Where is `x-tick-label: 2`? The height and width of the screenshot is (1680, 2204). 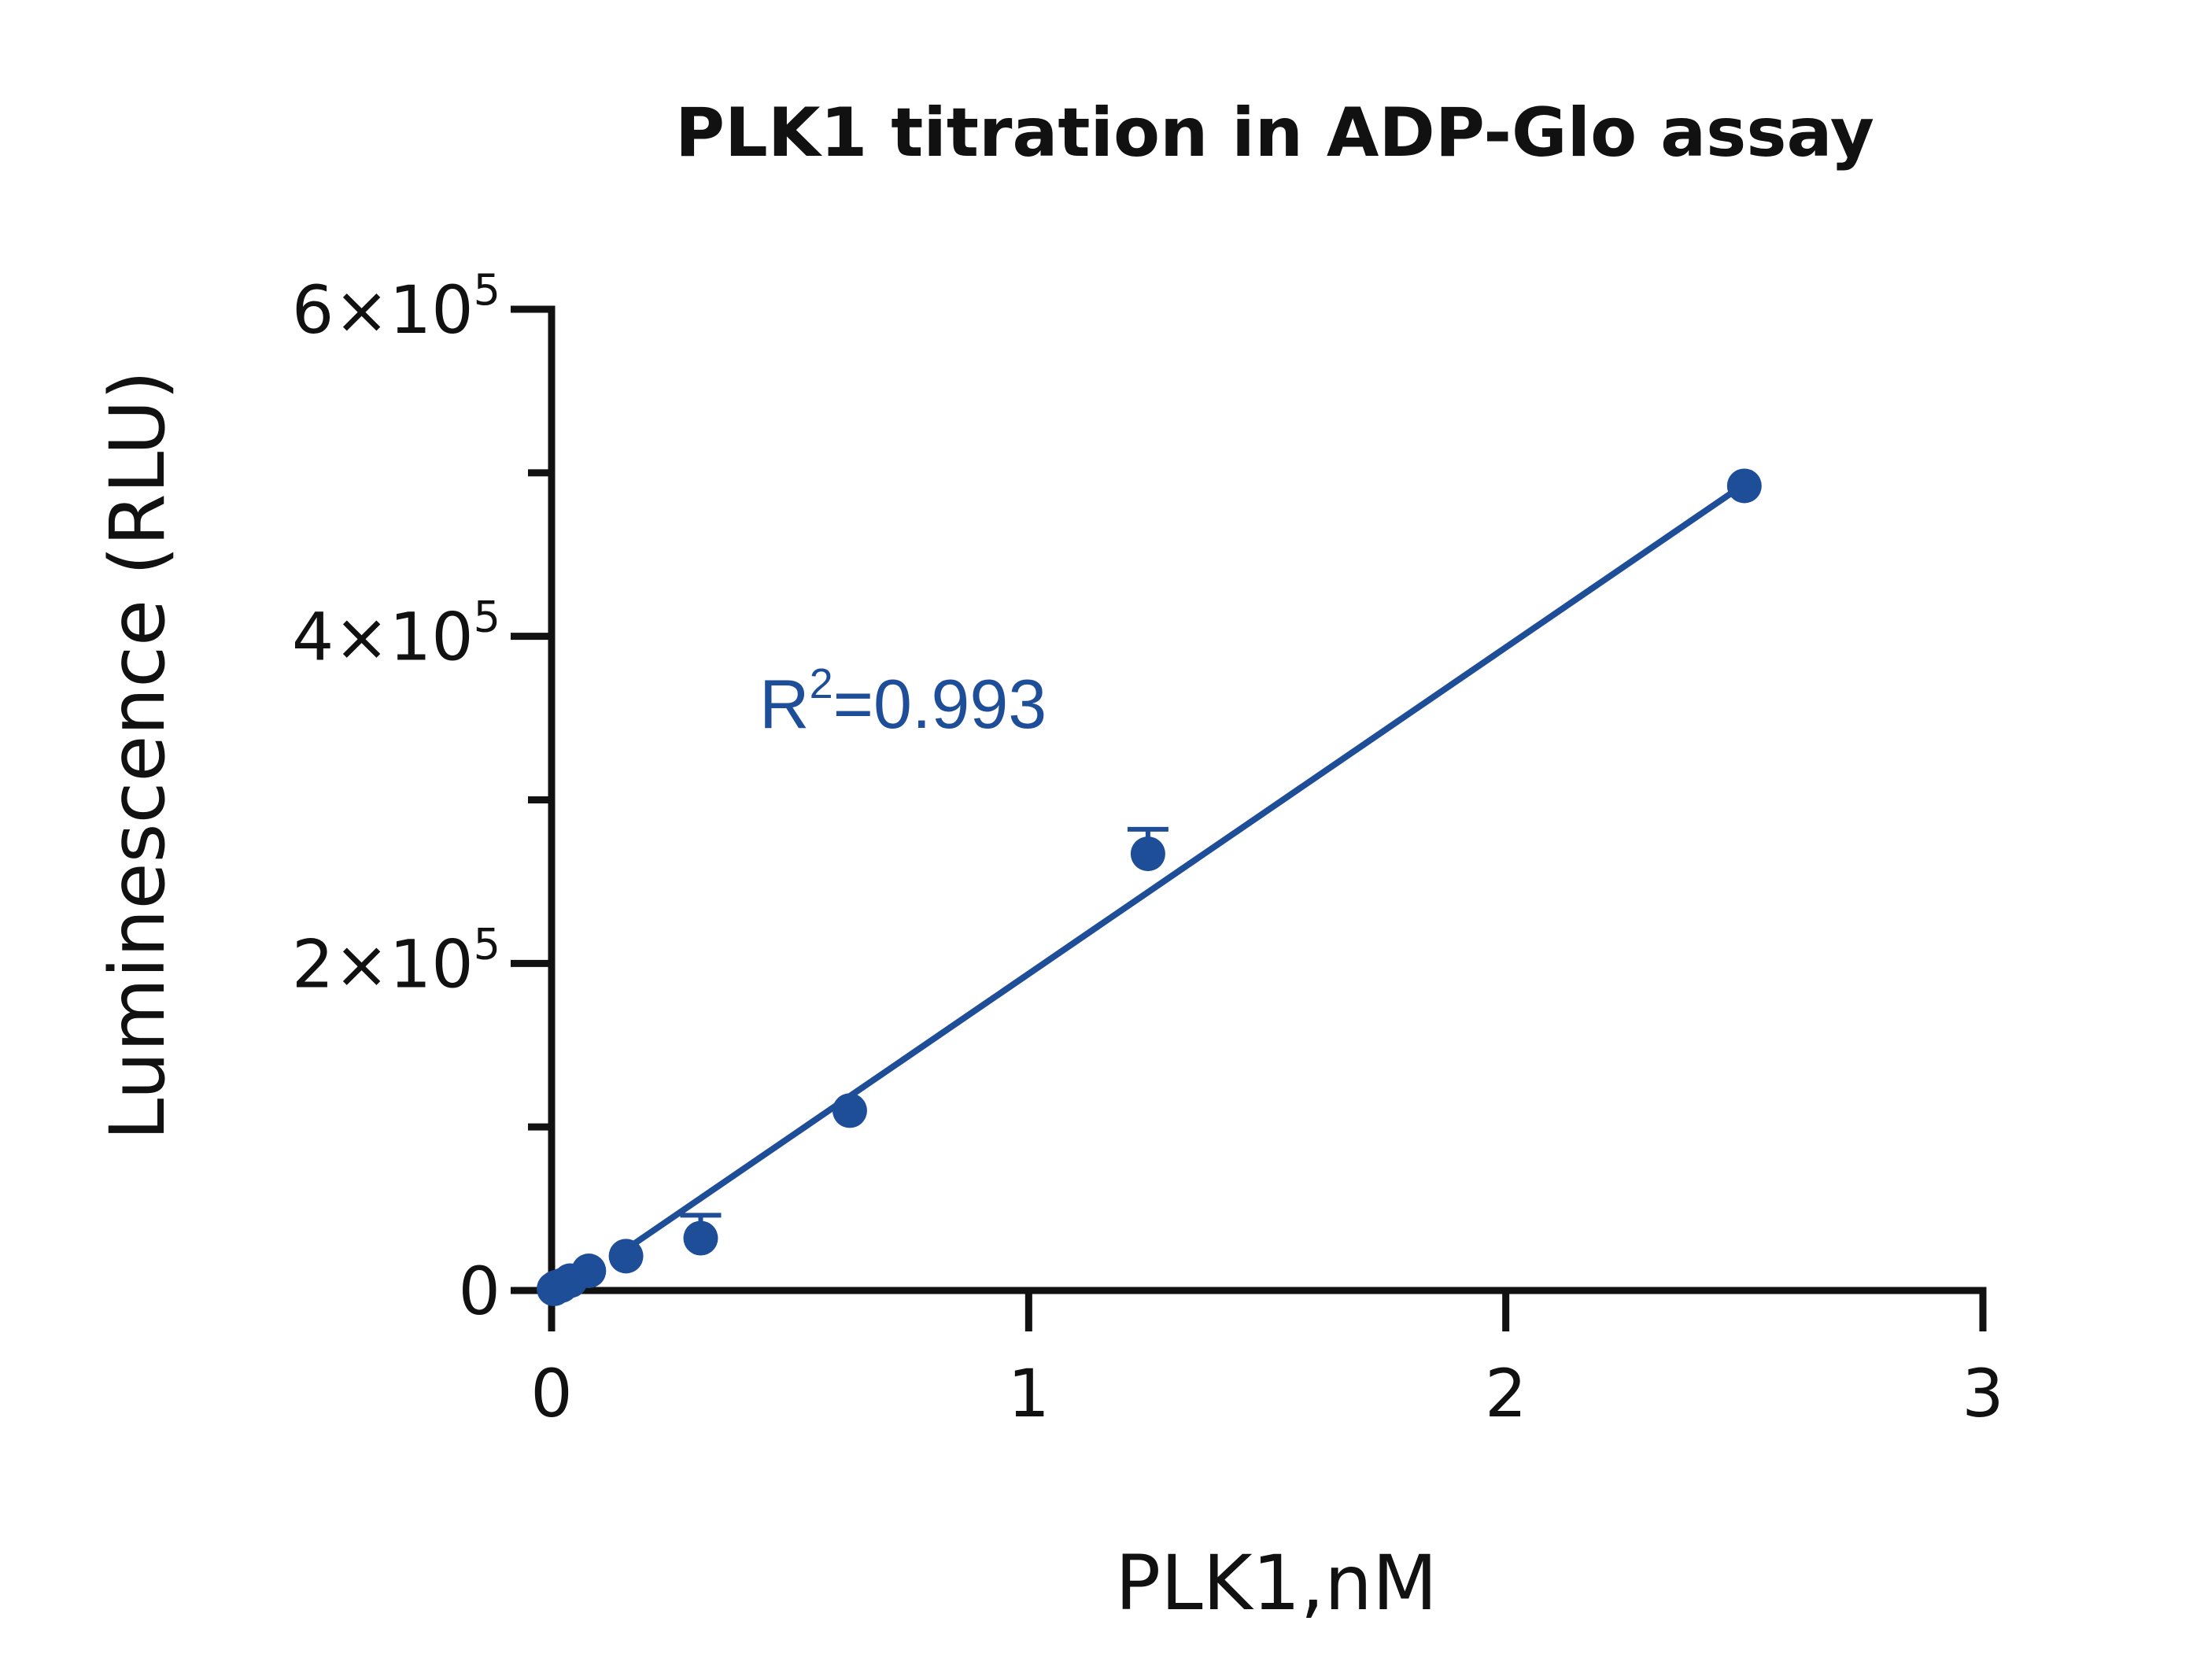 x-tick-label: 2 is located at coordinates (1506, 1393).